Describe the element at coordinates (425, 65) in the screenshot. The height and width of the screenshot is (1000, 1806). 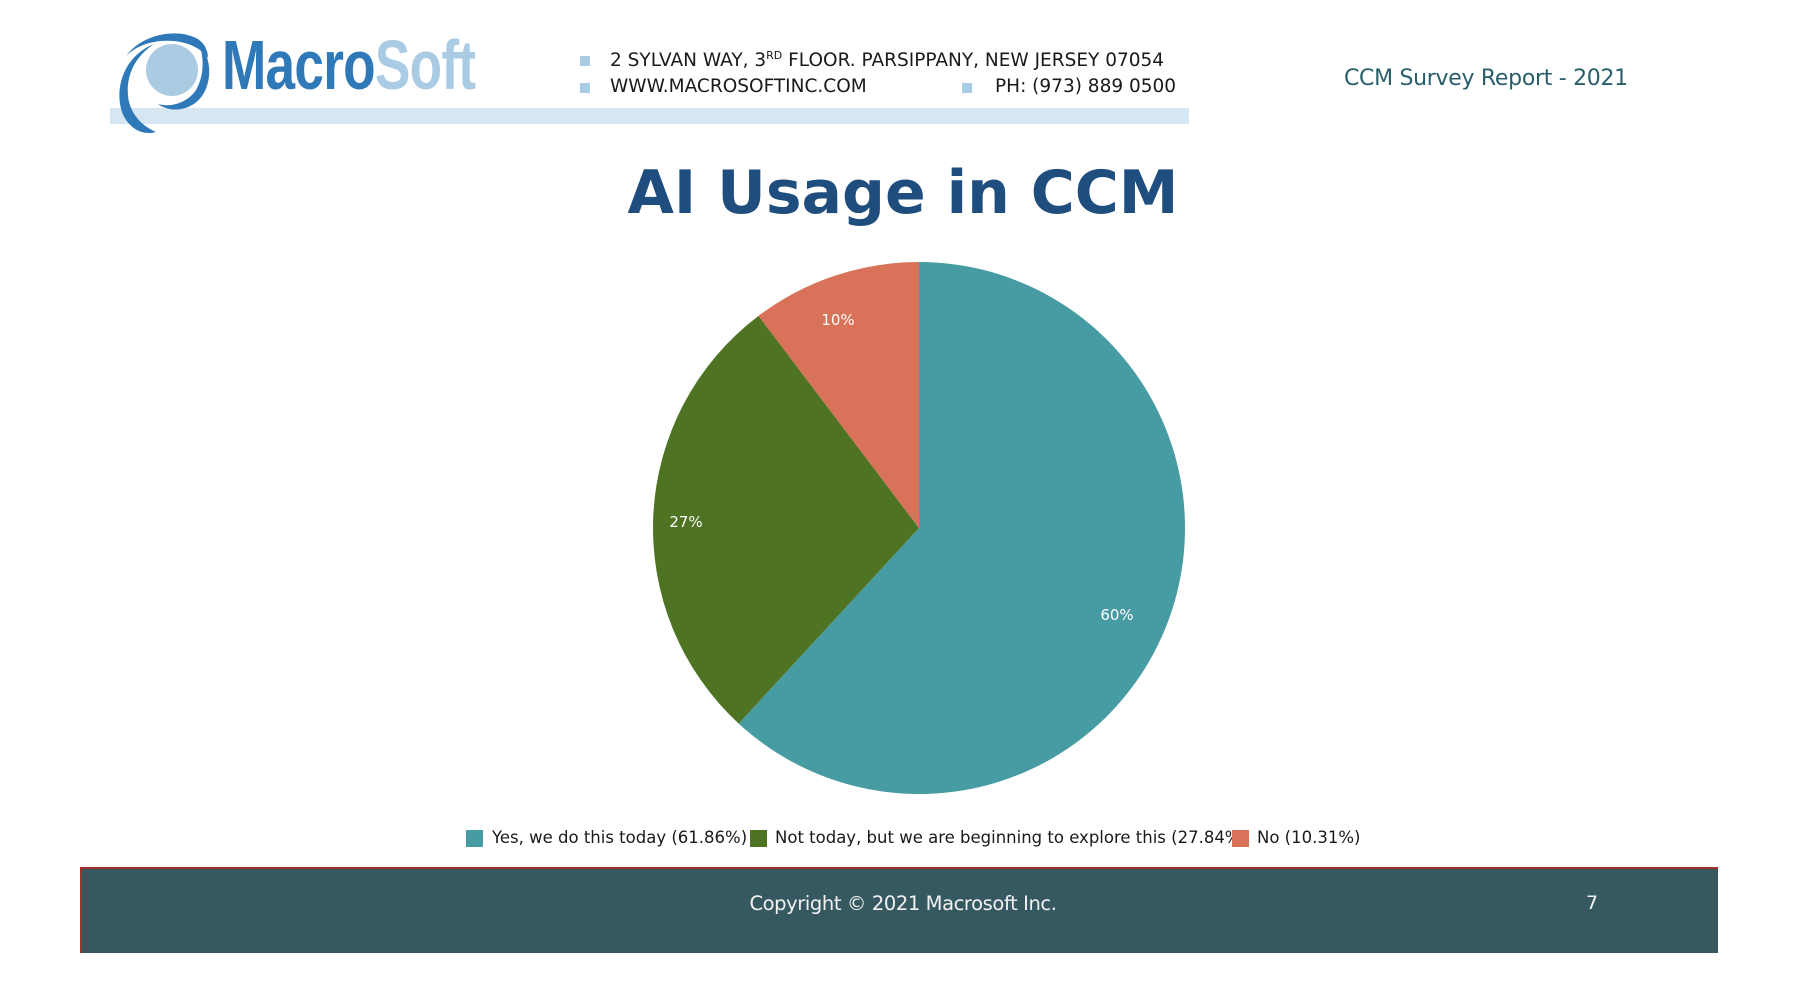
I see `logo-text-soft: Soft` at that location.